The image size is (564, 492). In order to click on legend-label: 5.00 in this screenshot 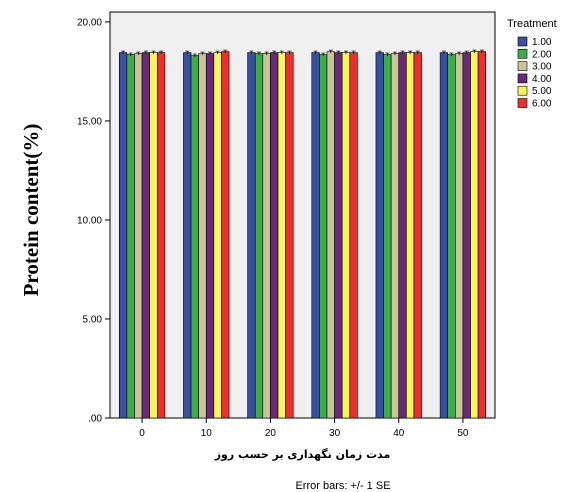, I will do `click(542, 91)`.